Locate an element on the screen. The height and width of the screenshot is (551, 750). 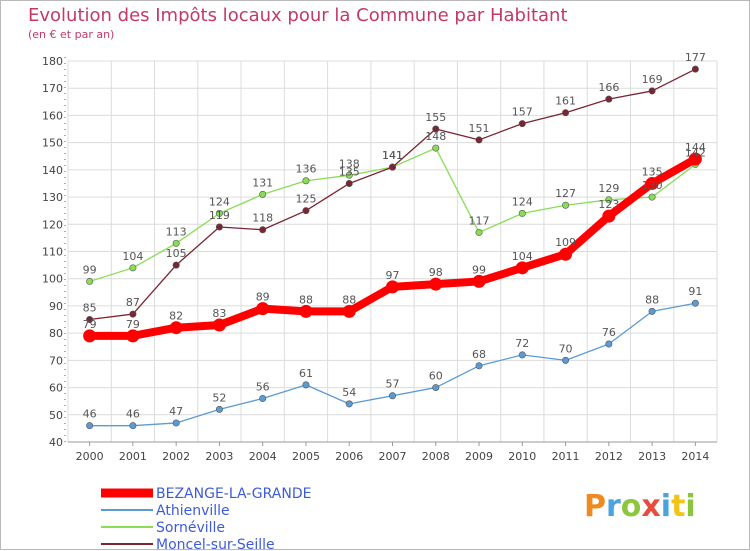
data-label-bezange: 104 is located at coordinates (522, 256).